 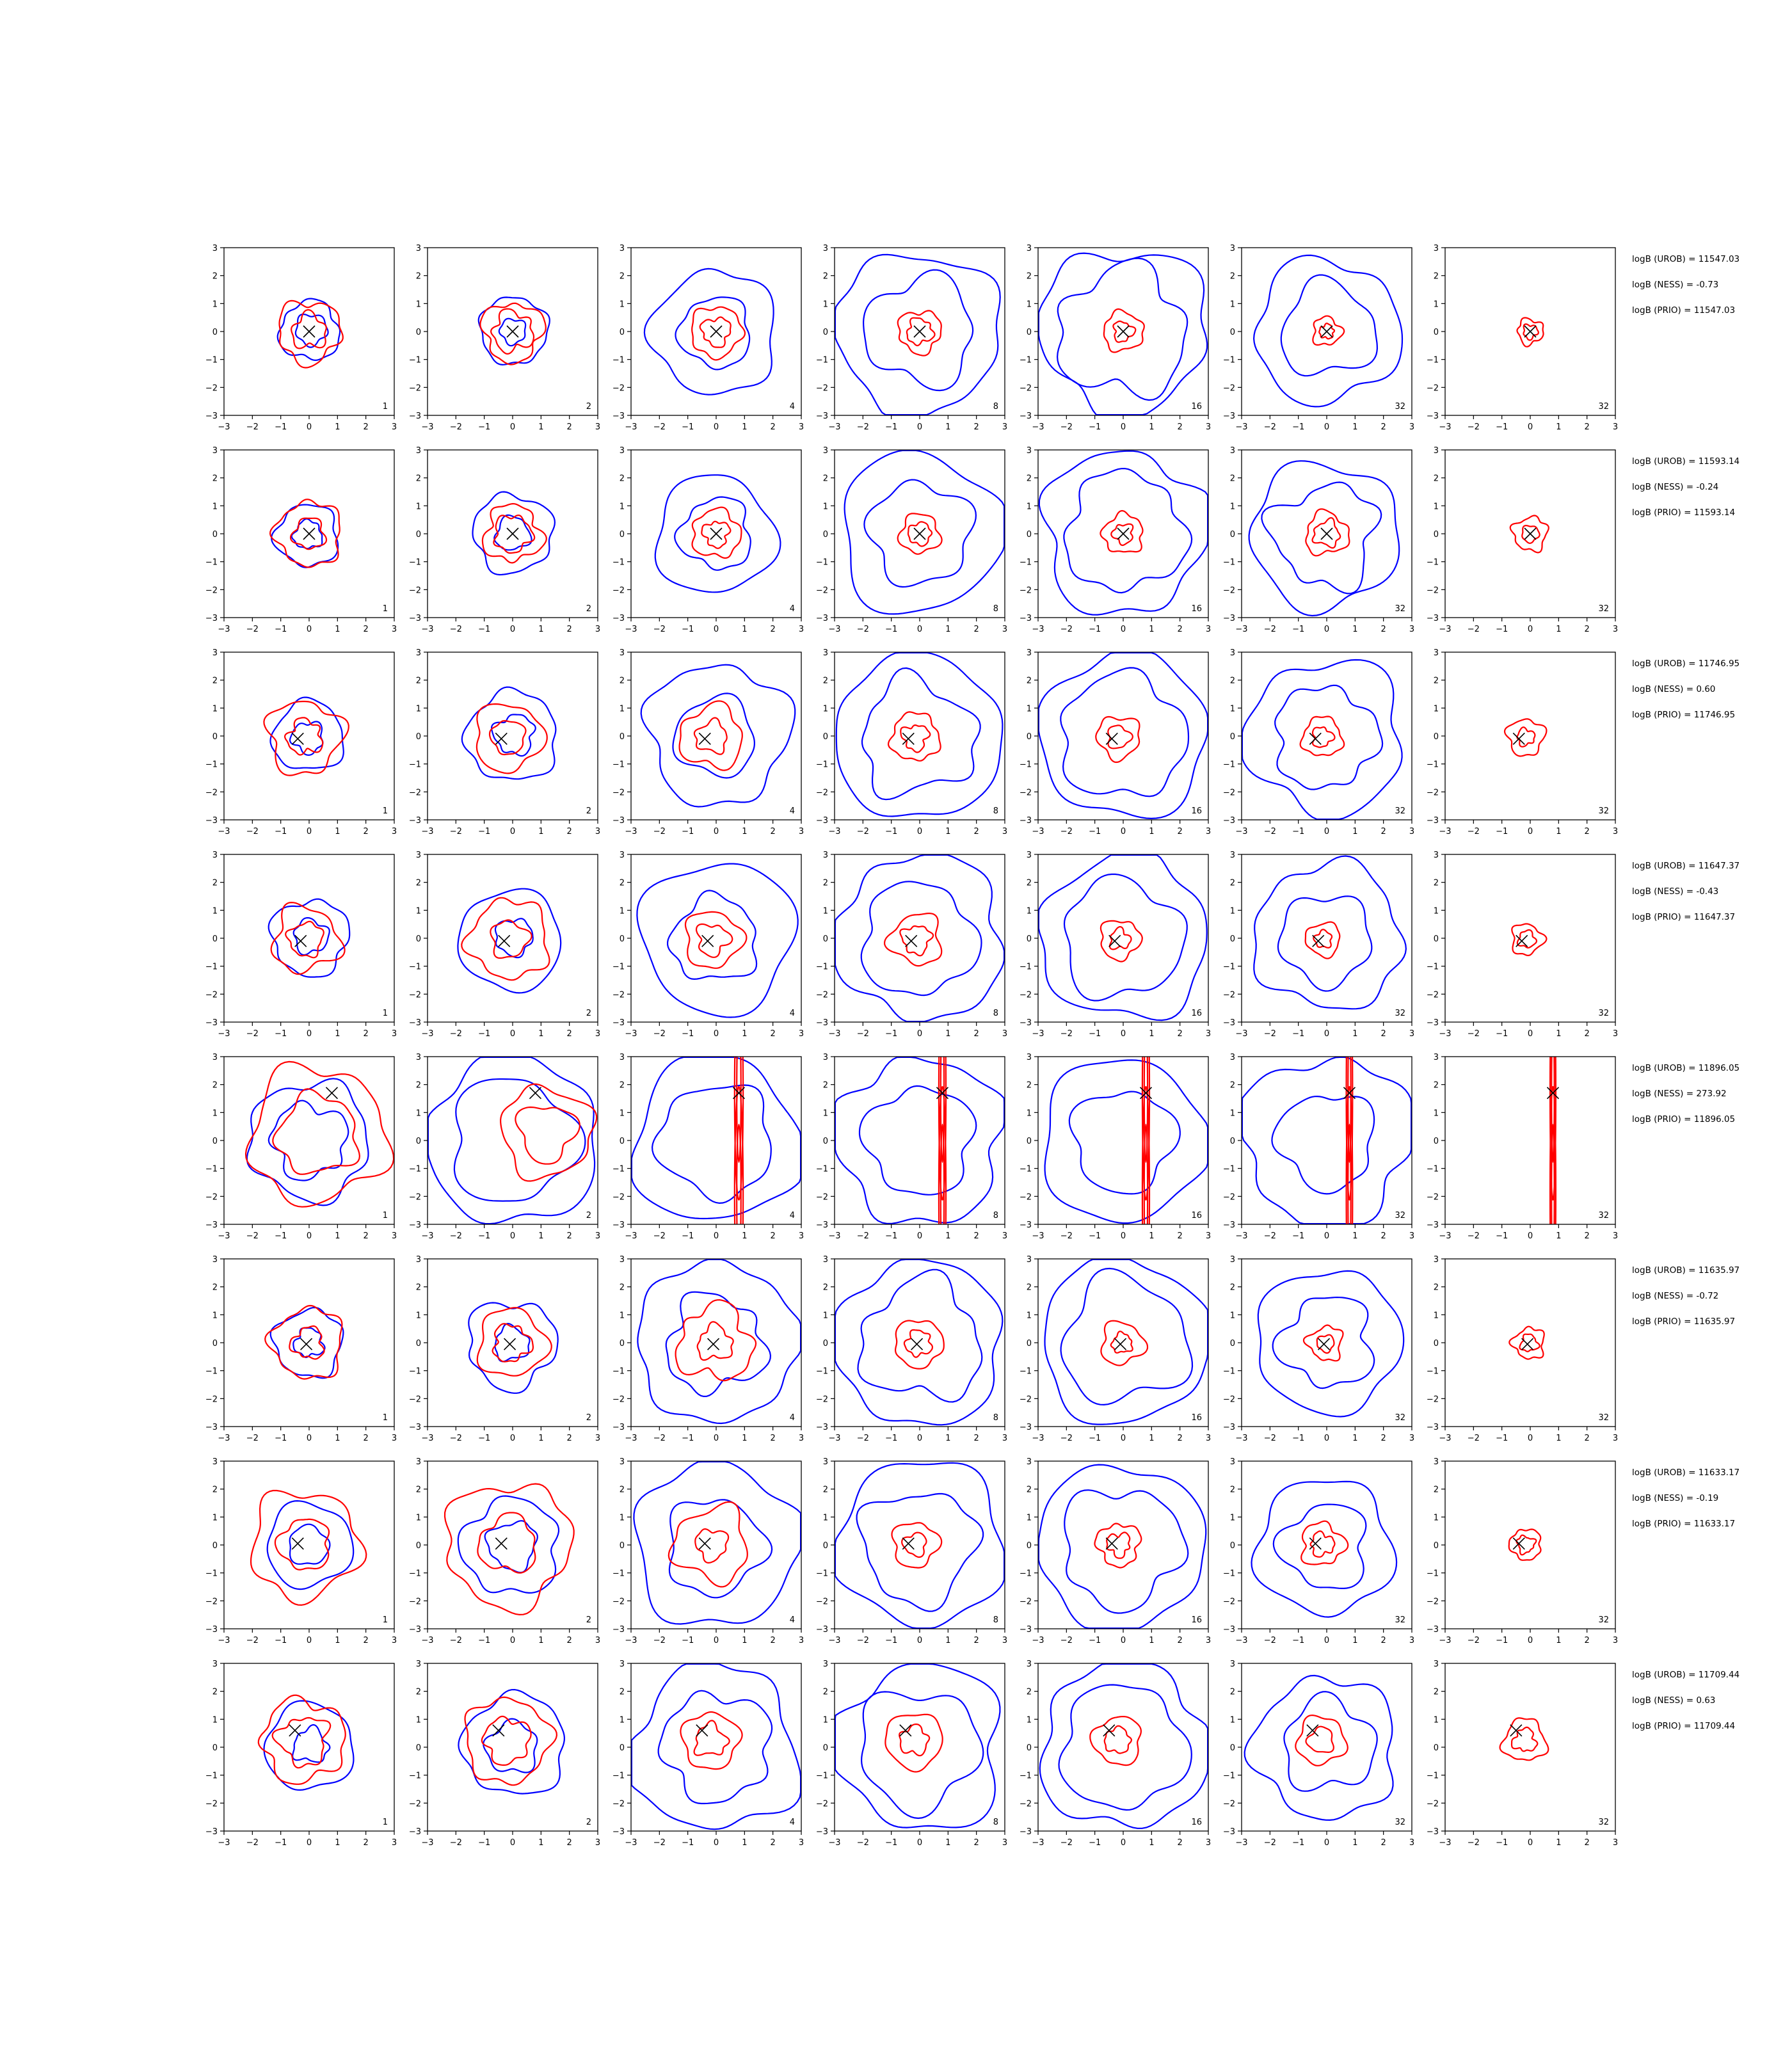 I want to click on stat-text: logB (PRIO) = 11547.03, so click(x=1683, y=310).